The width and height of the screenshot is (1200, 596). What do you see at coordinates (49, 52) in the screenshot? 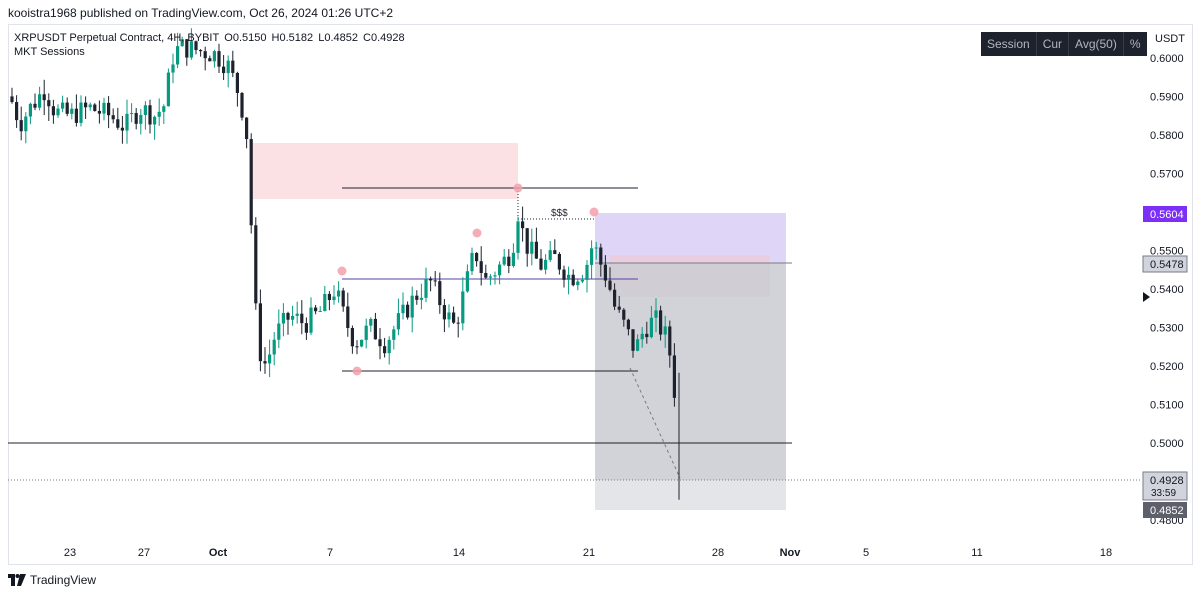
I see `indicator-name: MKT Sessions` at bounding box center [49, 52].